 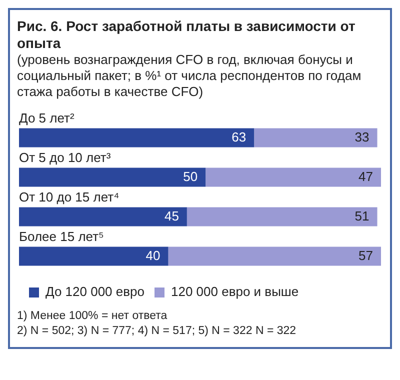 I want to click on data-label: 51, so click(x=362, y=216).